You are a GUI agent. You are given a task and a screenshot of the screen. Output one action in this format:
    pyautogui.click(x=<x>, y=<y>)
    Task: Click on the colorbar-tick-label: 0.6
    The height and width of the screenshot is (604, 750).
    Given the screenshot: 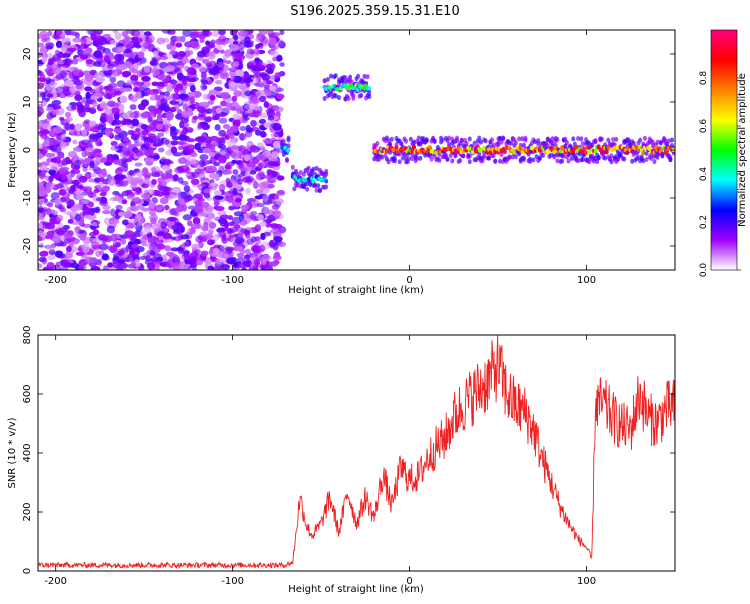 What is the action you would take?
    pyautogui.click(x=704, y=126)
    